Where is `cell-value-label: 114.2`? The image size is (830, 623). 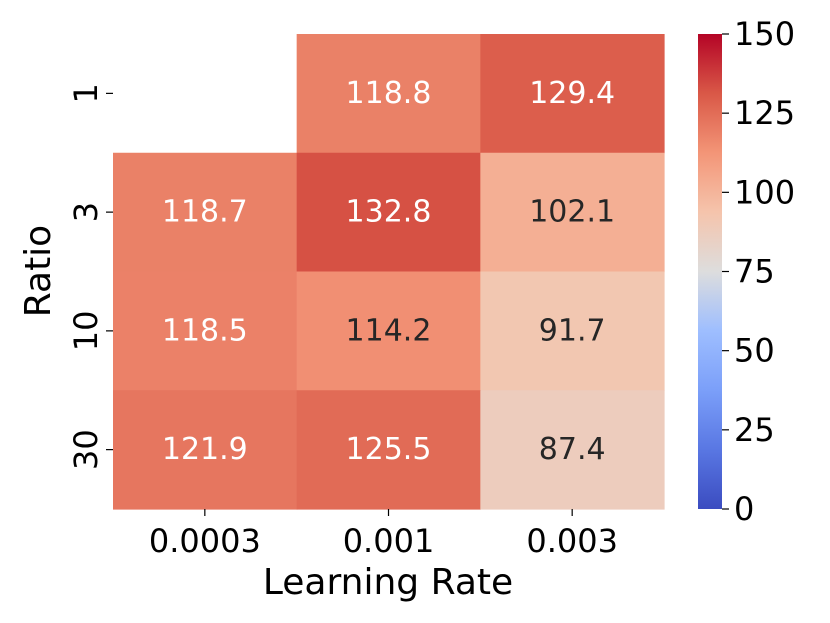
cell-value-label: 114.2 is located at coordinates (389, 330).